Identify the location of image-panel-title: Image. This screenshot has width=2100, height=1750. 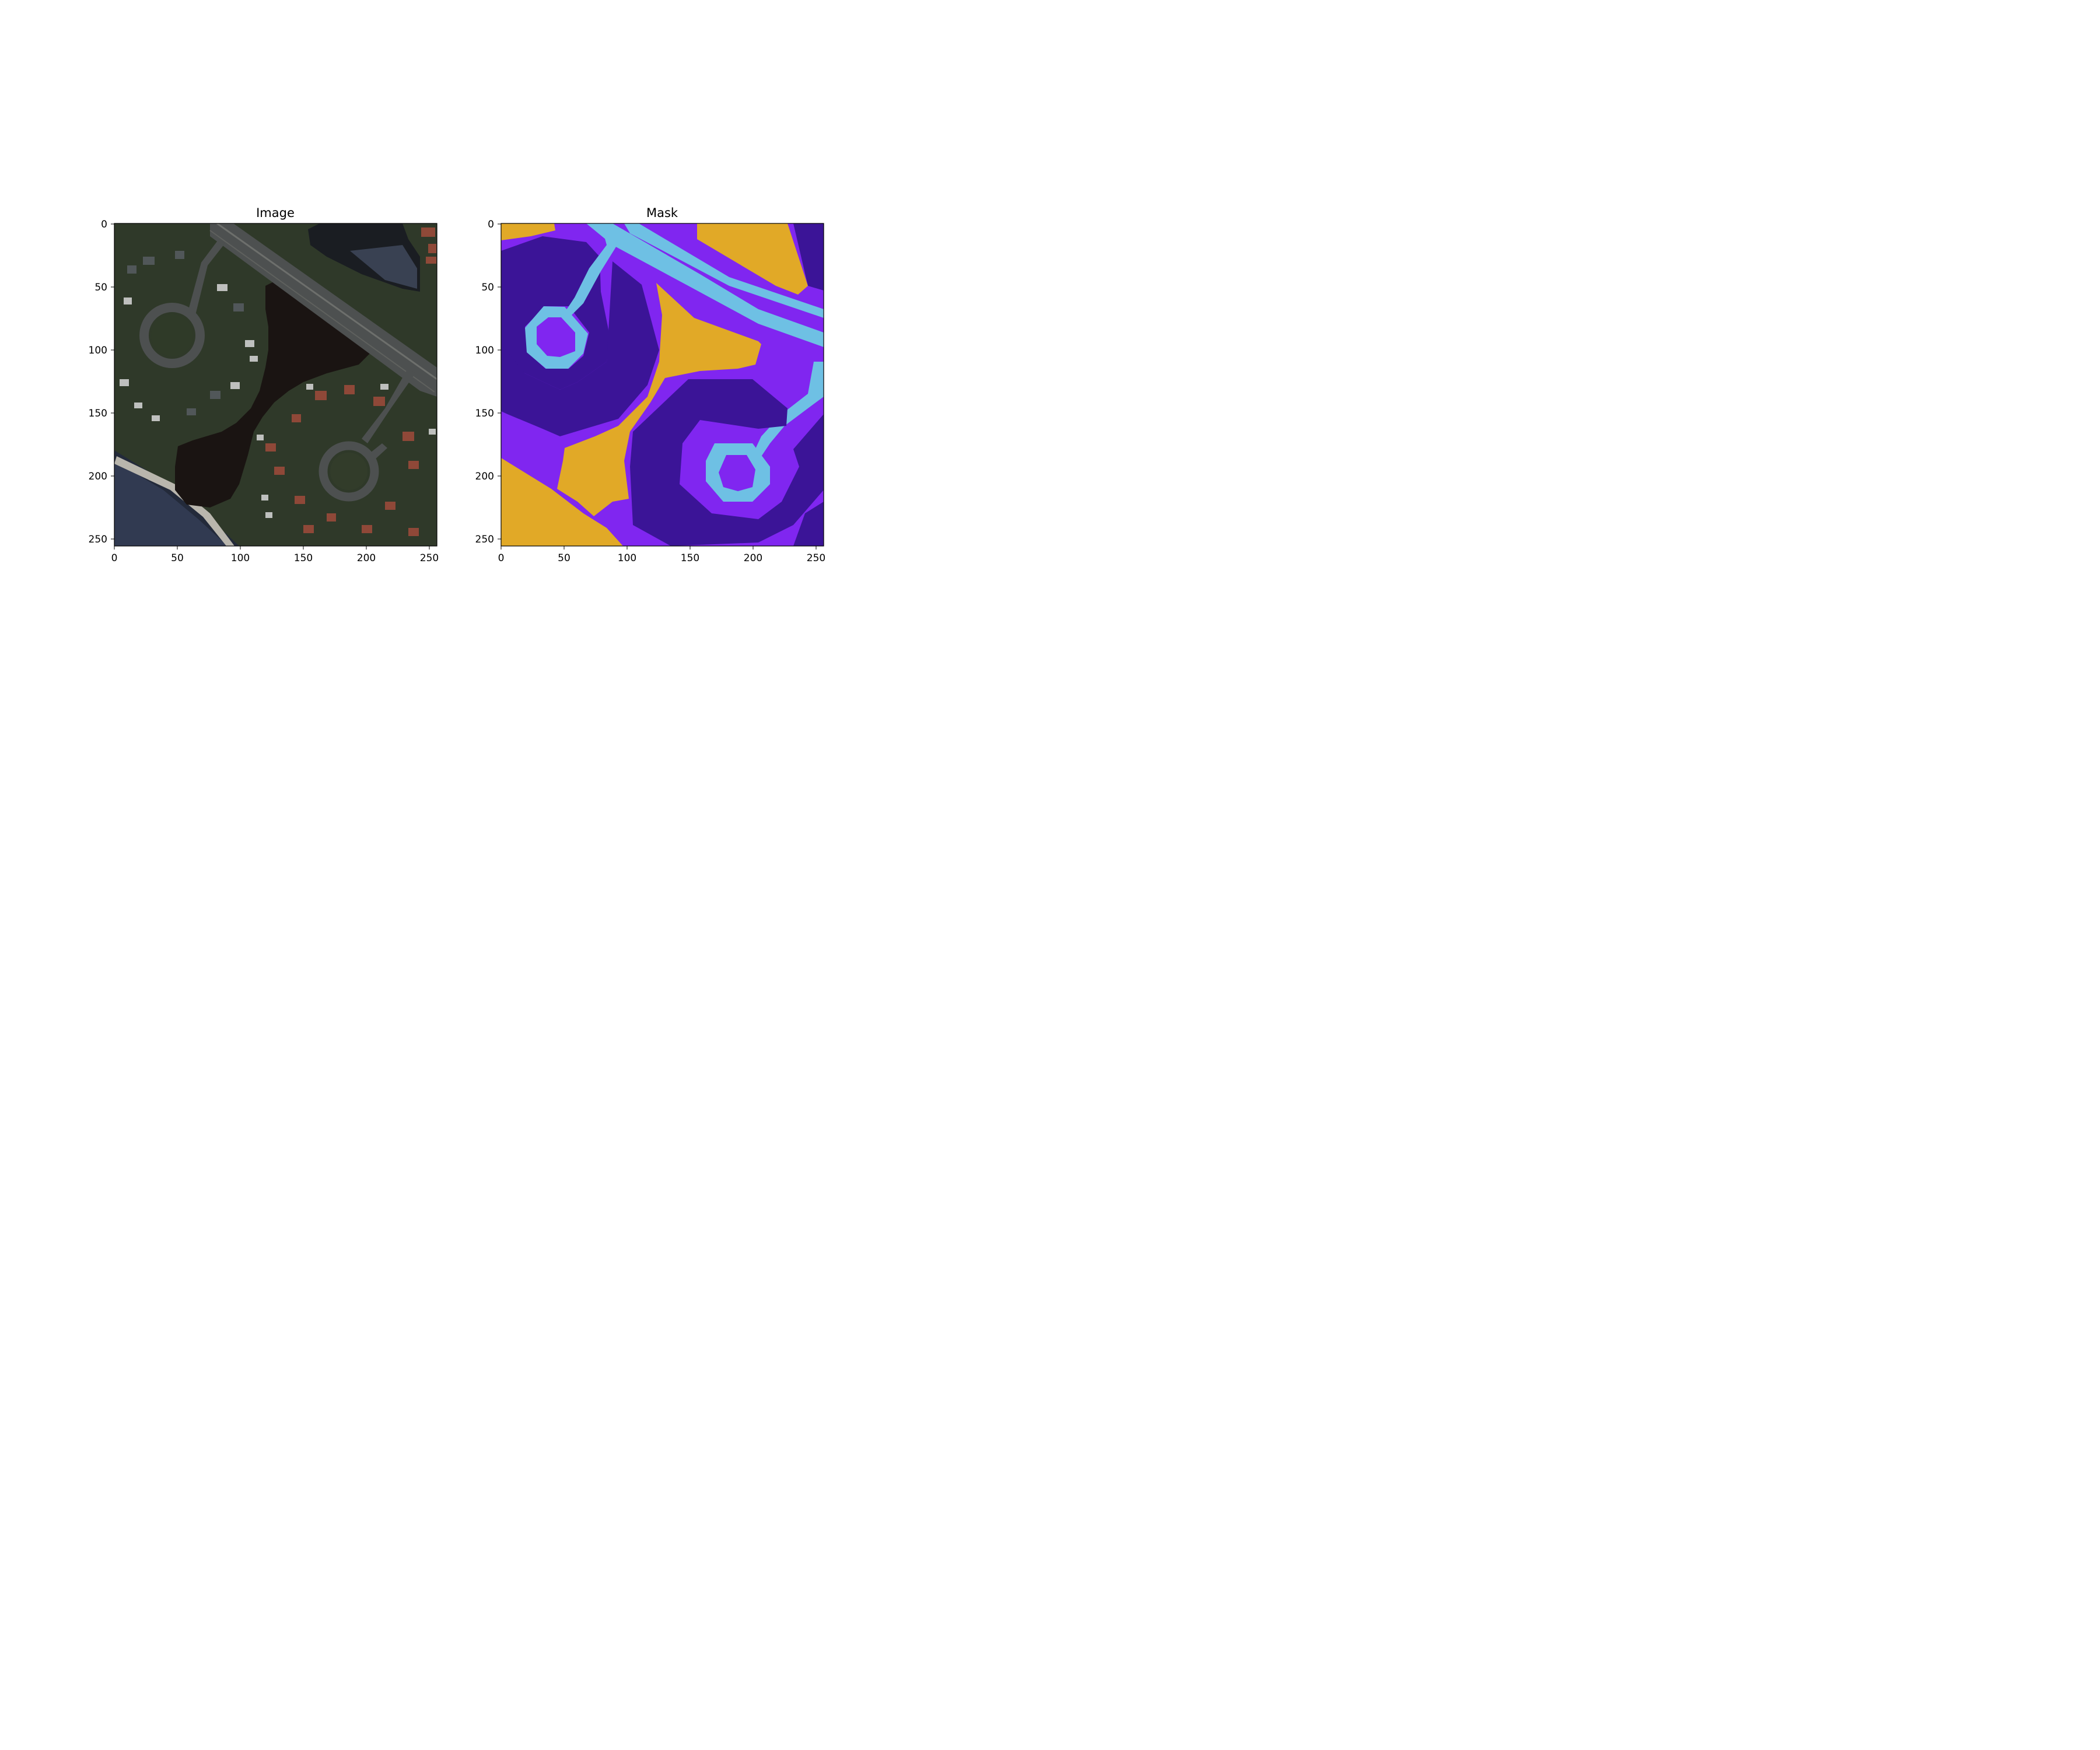
(275, 213).